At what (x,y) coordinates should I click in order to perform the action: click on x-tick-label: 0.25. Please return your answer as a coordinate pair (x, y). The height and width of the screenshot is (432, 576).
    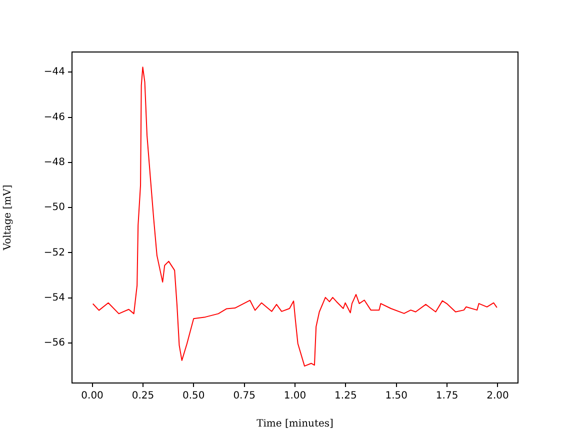
    Looking at the image, I should click on (143, 396).